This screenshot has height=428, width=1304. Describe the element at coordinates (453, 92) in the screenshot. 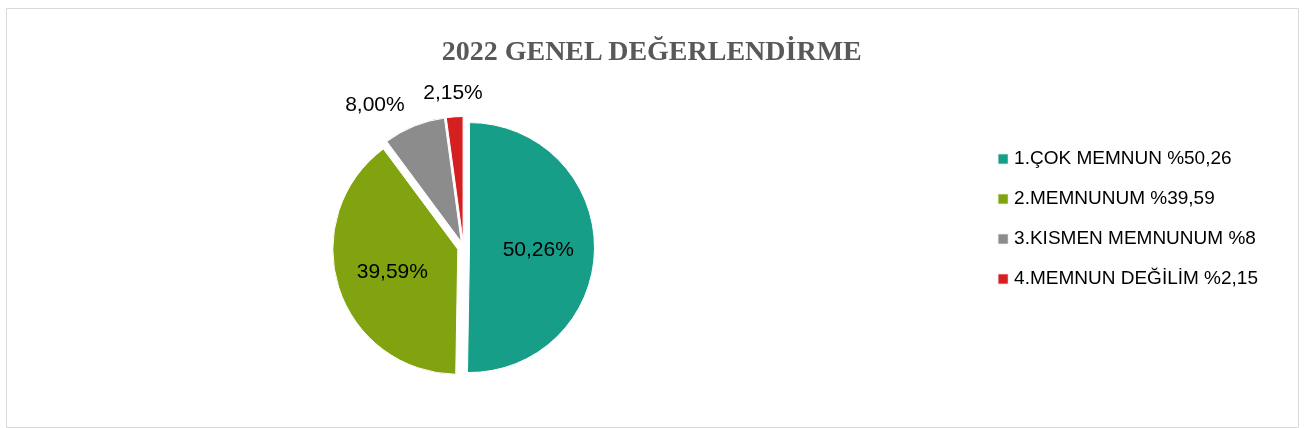

I see `data-label: 2,15%` at that location.